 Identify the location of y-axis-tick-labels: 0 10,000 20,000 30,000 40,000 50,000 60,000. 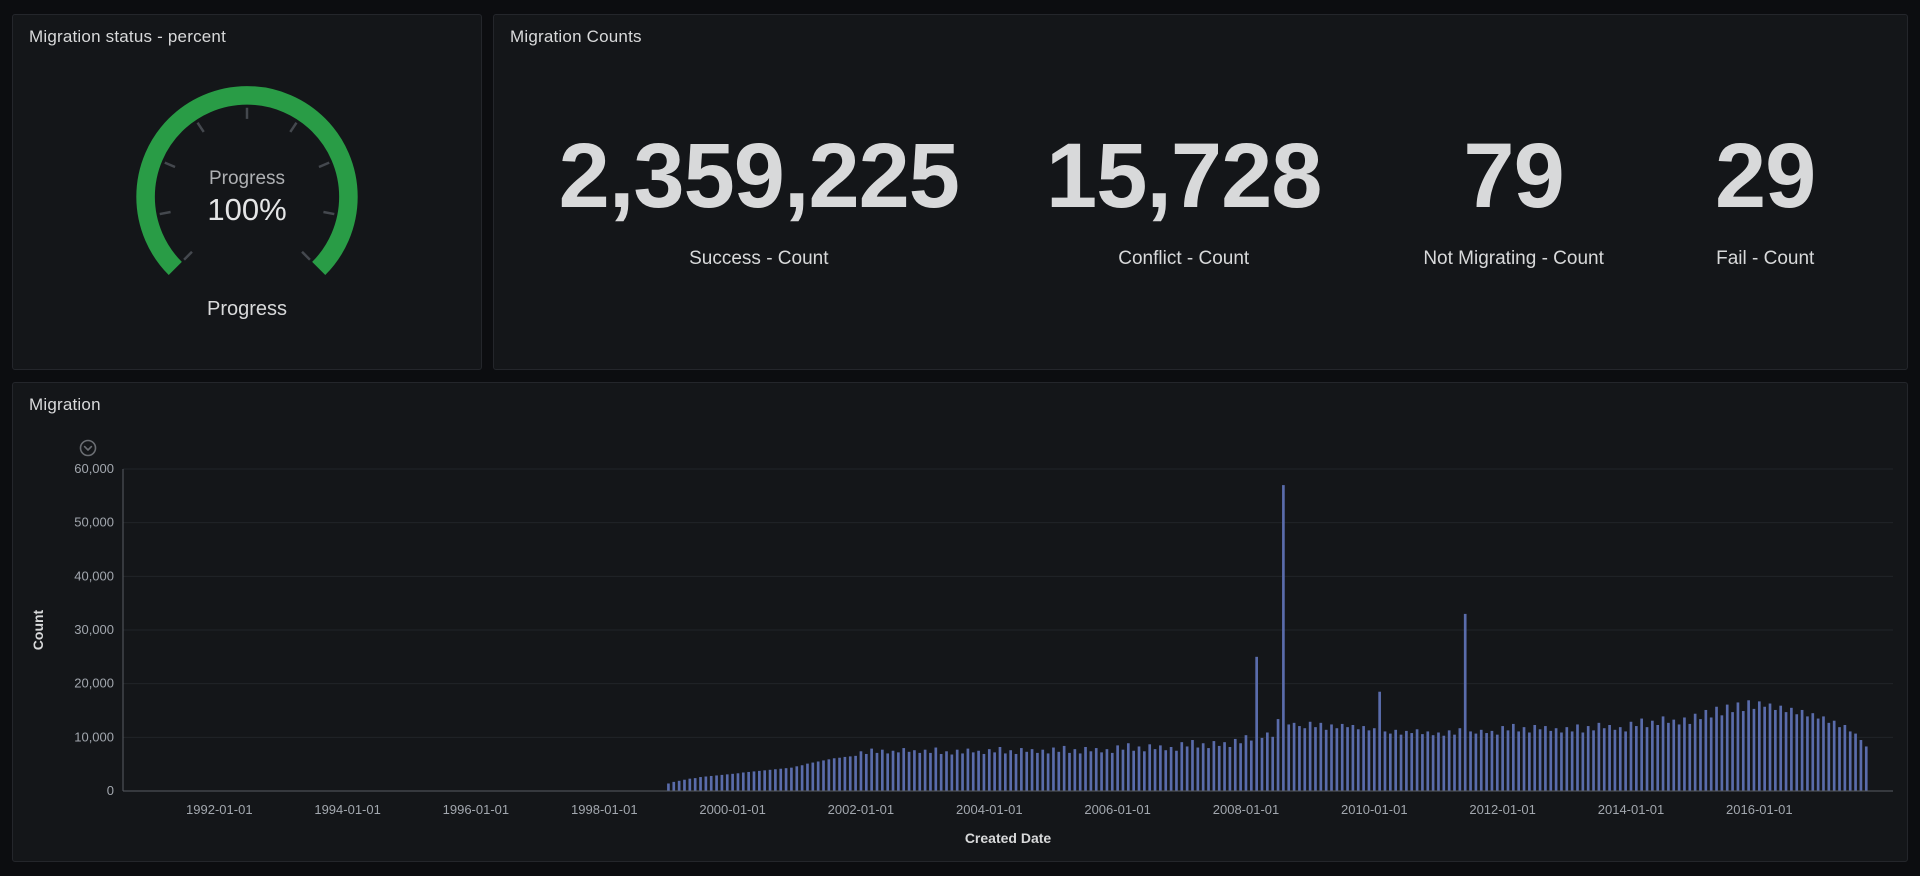
(94, 629).